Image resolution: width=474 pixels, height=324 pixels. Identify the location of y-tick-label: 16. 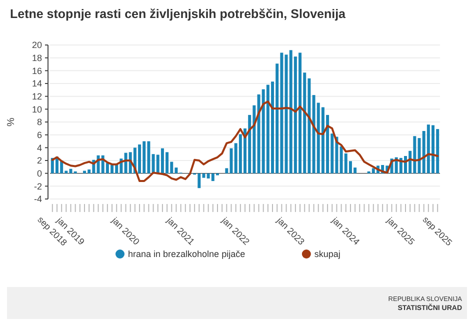
(37, 71).